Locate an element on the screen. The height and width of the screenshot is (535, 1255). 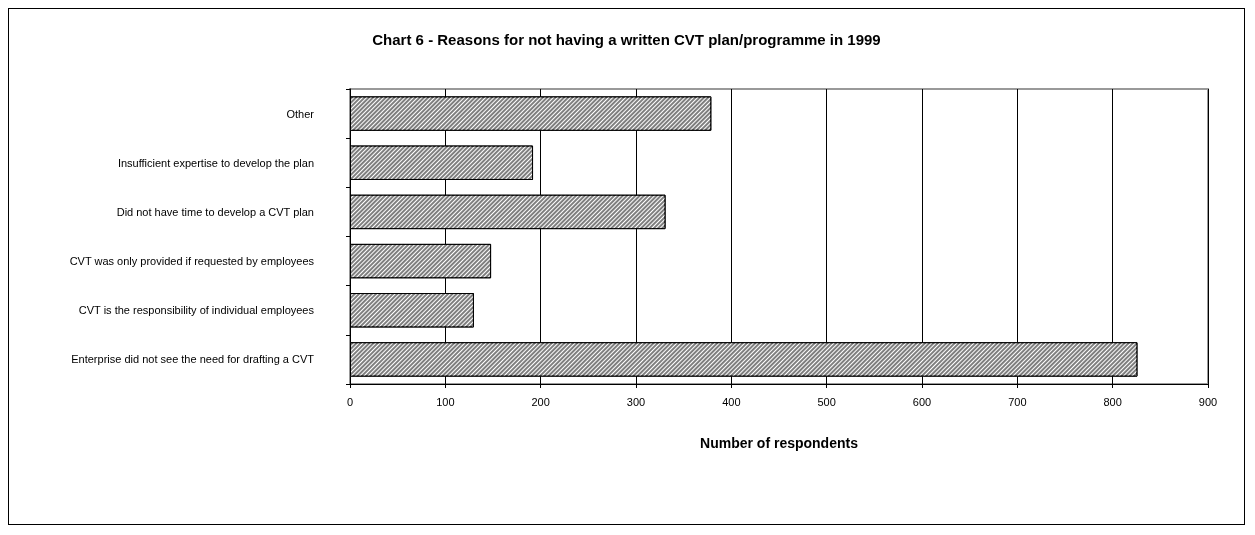
x-tick-label: 0 is located at coordinates (350, 401).